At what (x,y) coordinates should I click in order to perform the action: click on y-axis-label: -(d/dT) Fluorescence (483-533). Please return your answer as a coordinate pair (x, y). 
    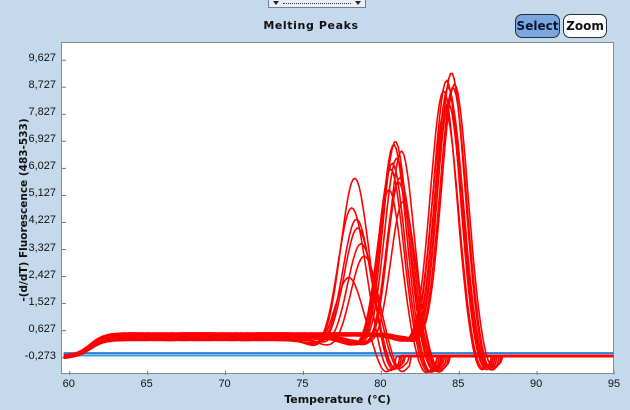
    Looking at the image, I should click on (24, 210).